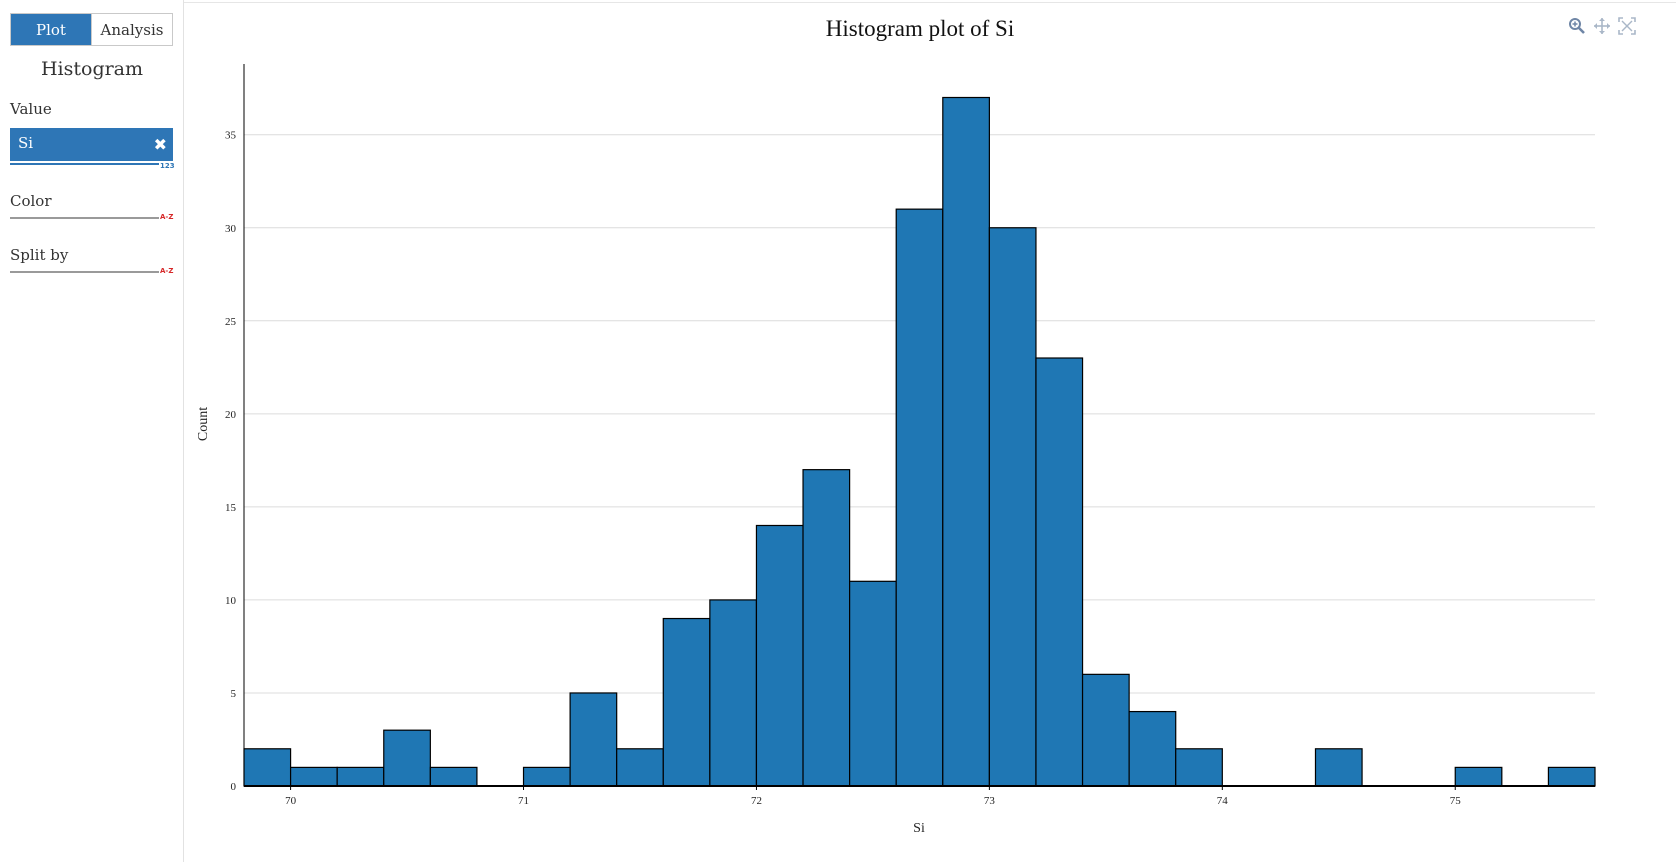 The image size is (1676, 862). Describe the element at coordinates (1602, 26) in the screenshot. I see `pan-icon` at that location.